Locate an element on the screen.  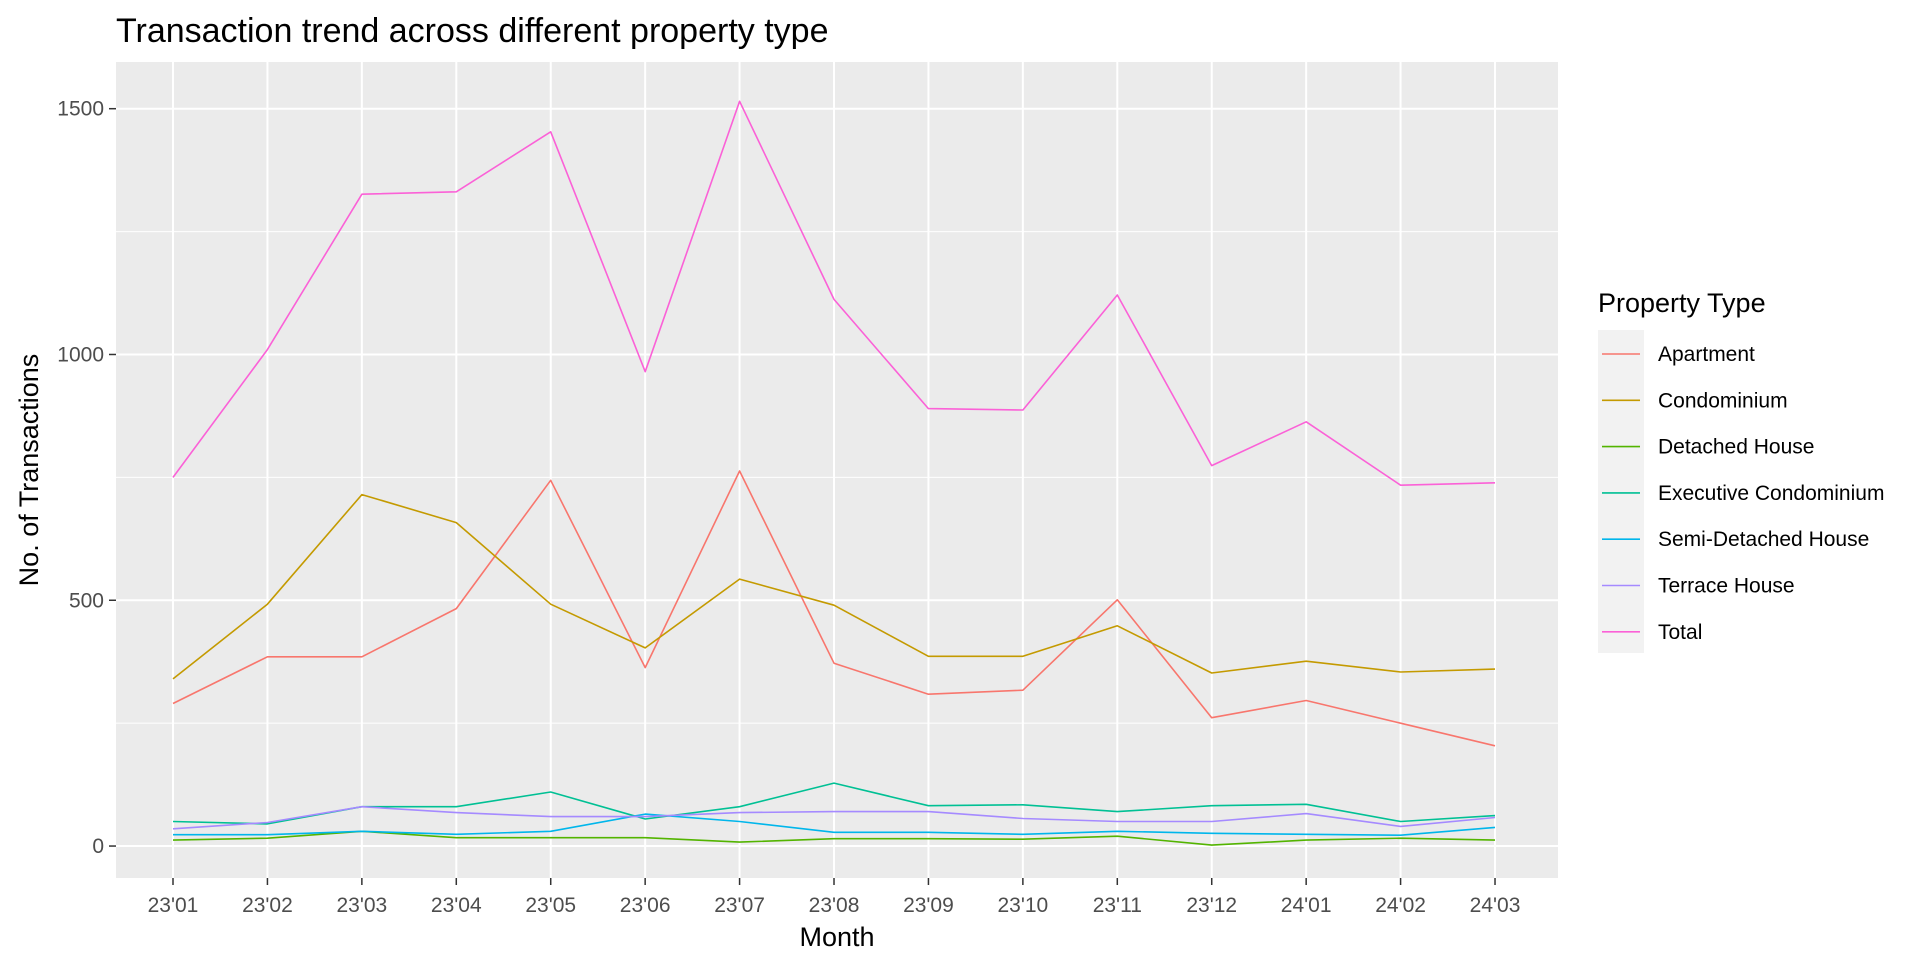
x-tick-label: 24'03 is located at coordinates (1495, 905).